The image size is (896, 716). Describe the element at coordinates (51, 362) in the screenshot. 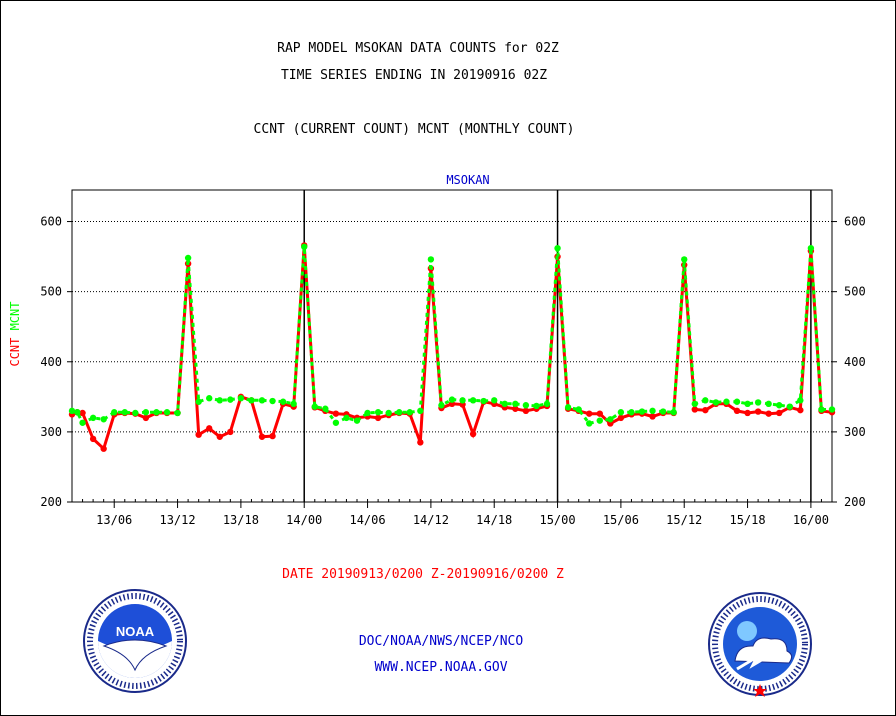

I see `y-tick-label-left: 400` at that location.